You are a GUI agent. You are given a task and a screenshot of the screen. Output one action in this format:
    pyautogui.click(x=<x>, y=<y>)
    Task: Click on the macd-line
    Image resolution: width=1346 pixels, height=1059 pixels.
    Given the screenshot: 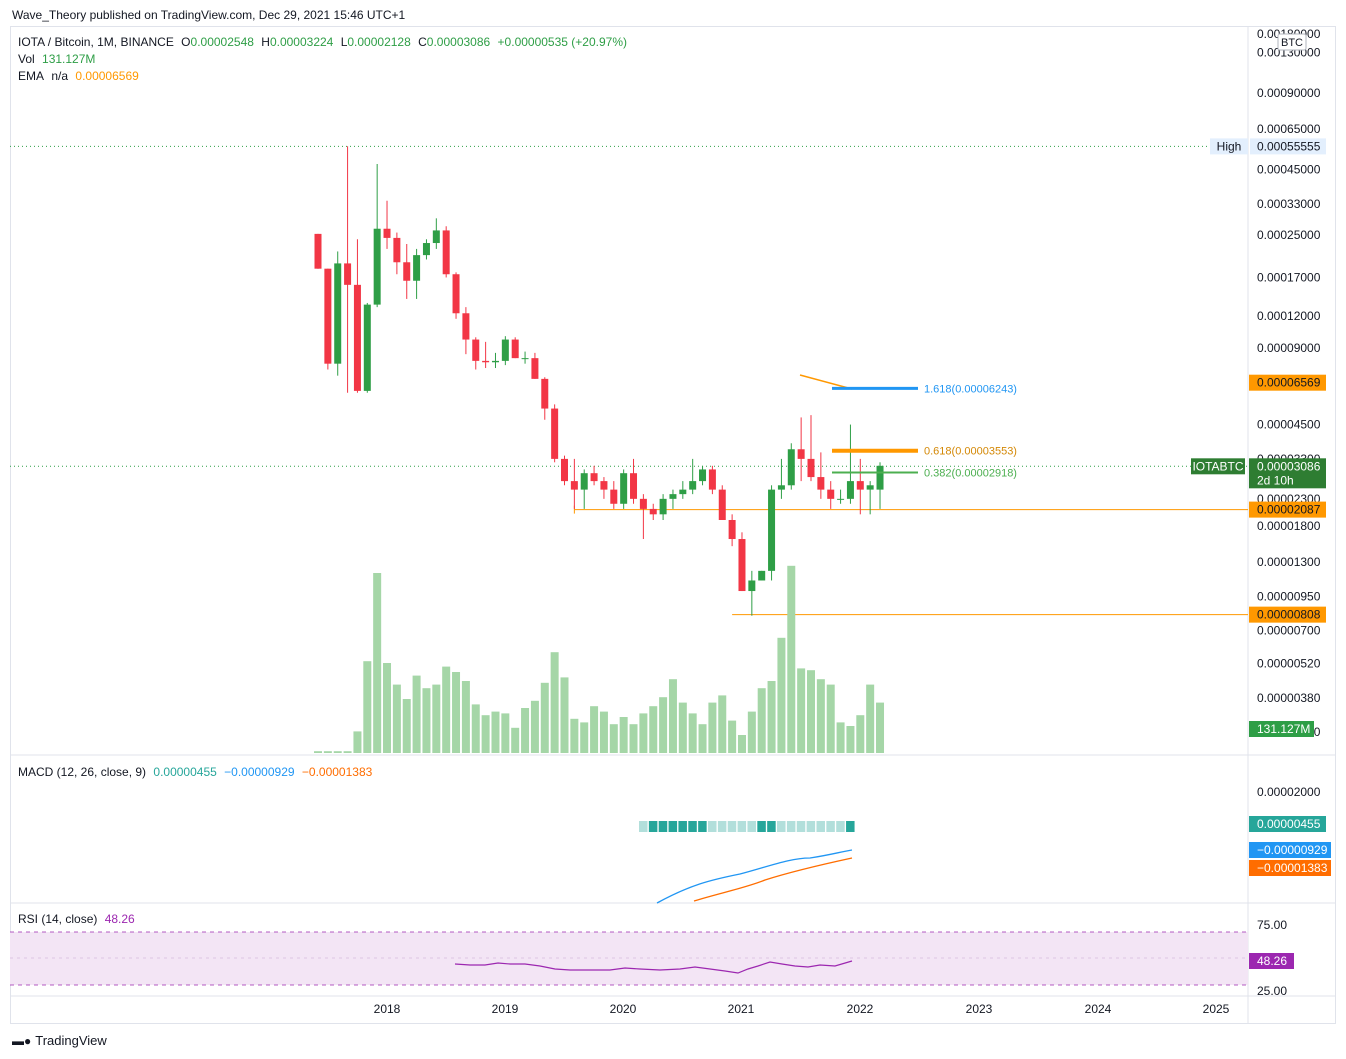 What is the action you would take?
    pyautogui.click(x=754, y=876)
    